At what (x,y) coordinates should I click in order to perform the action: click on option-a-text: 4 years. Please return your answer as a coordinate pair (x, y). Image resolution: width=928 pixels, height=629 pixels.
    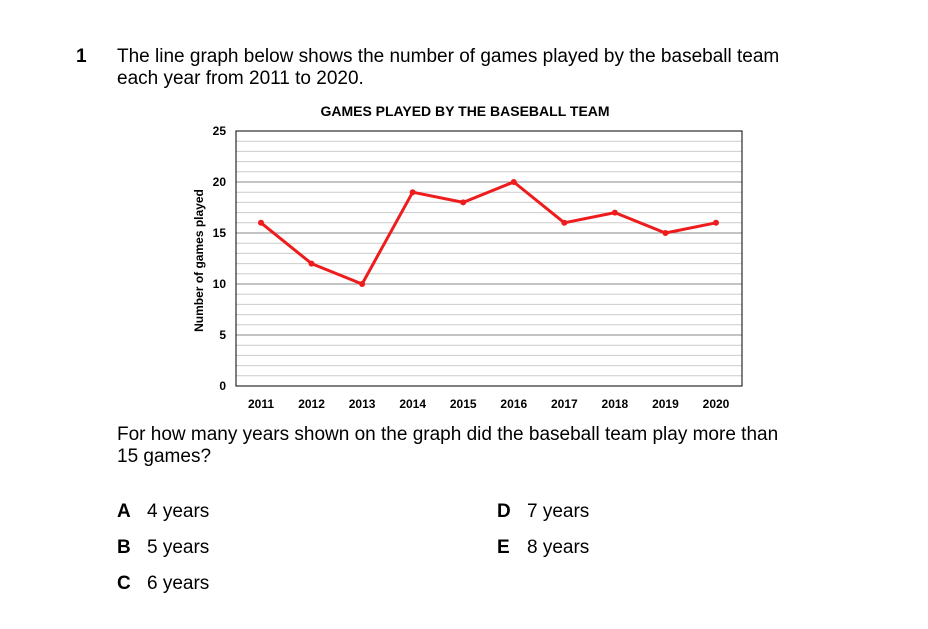
    Looking at the image, I should click on (178, 511).